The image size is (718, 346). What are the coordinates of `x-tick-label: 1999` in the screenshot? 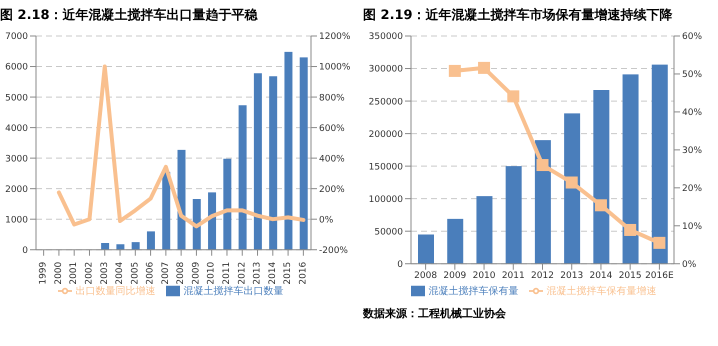 It's located at (43, 273).